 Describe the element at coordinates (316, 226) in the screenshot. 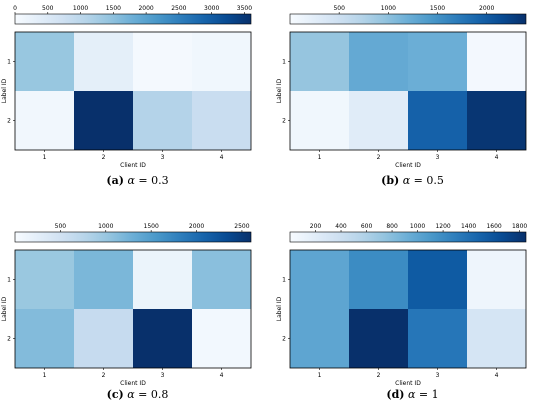

I see `colorbar-tick-label: 200` at that location.